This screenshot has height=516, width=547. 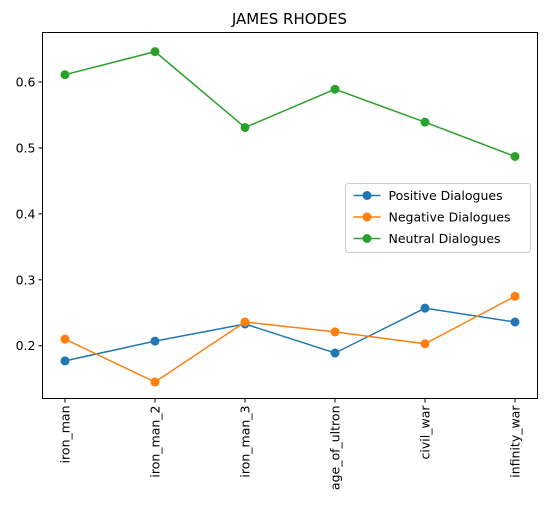 What do you see at coordinates (26, 345) in the screenshot?
I see `y-tick-label: 0.2` at bounding box center [26, 345].